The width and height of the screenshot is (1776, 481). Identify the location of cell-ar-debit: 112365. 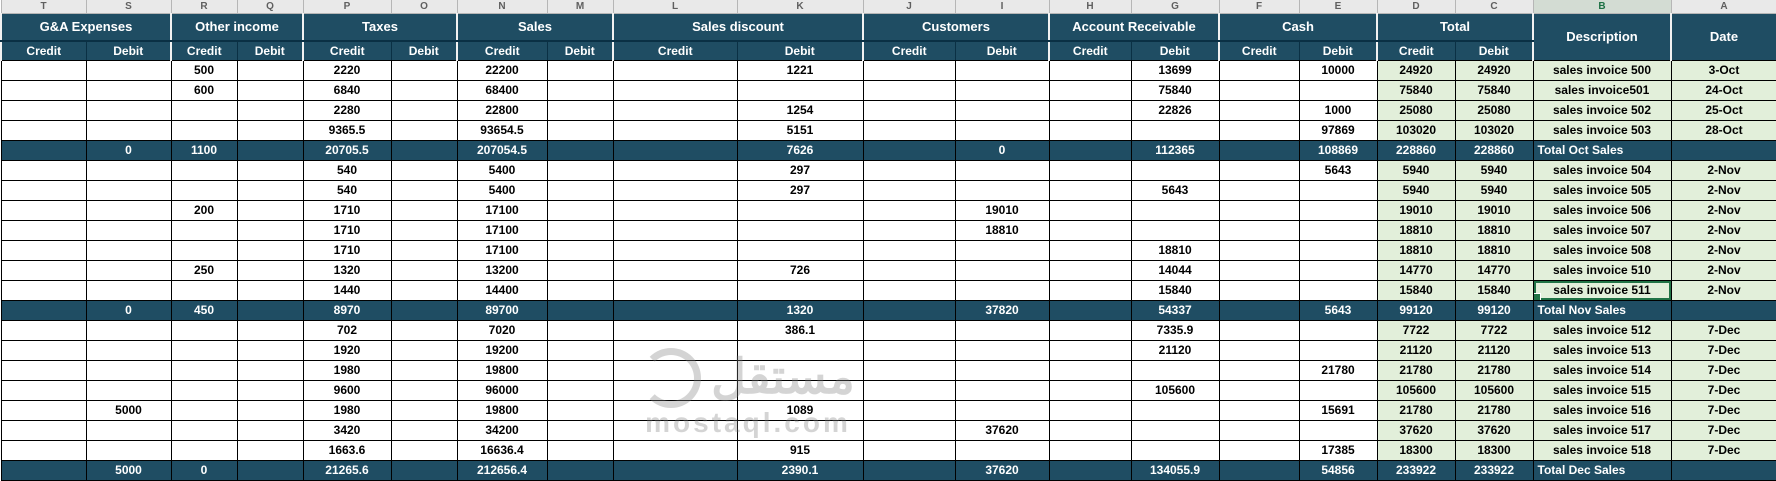
(1175, 150).